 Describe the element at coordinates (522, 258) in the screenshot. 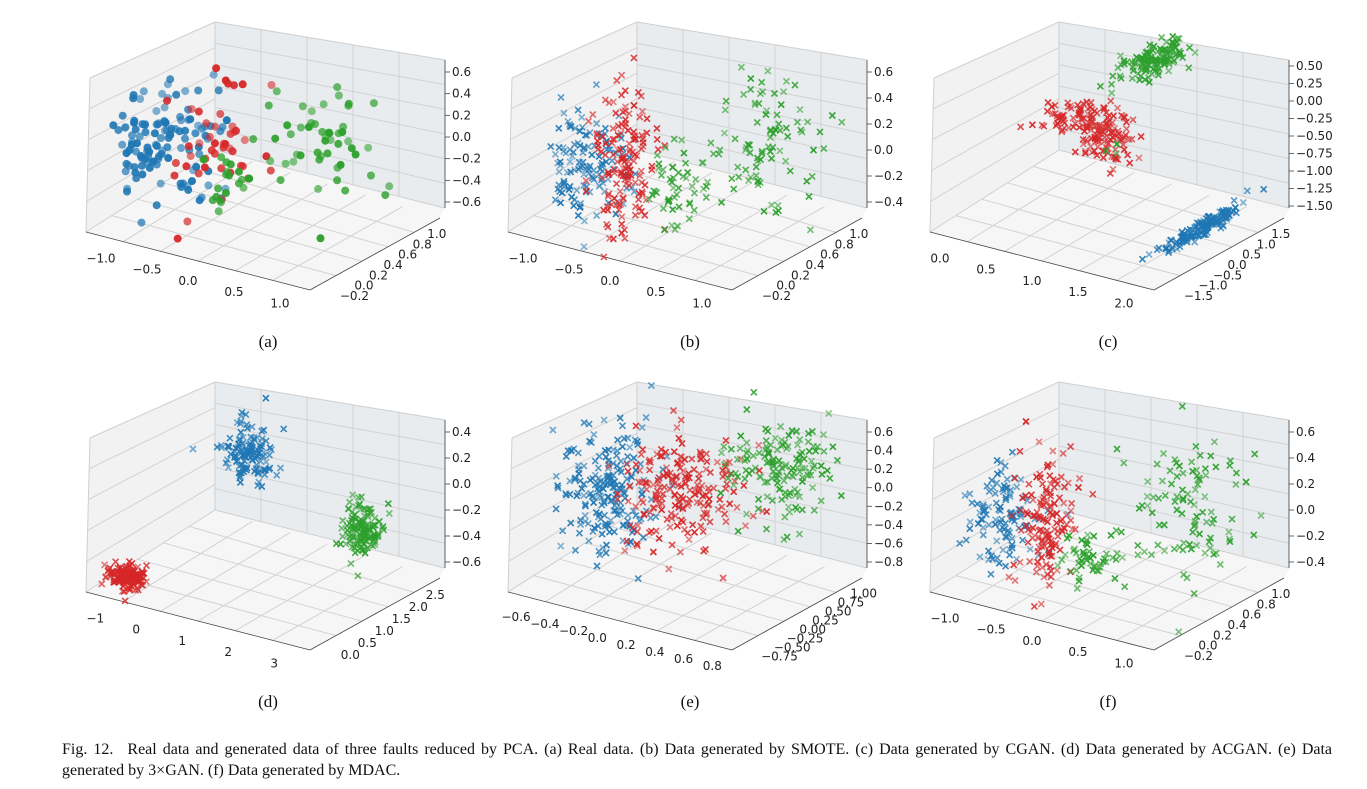

I see `x-tick-label: −1.0` at that location.